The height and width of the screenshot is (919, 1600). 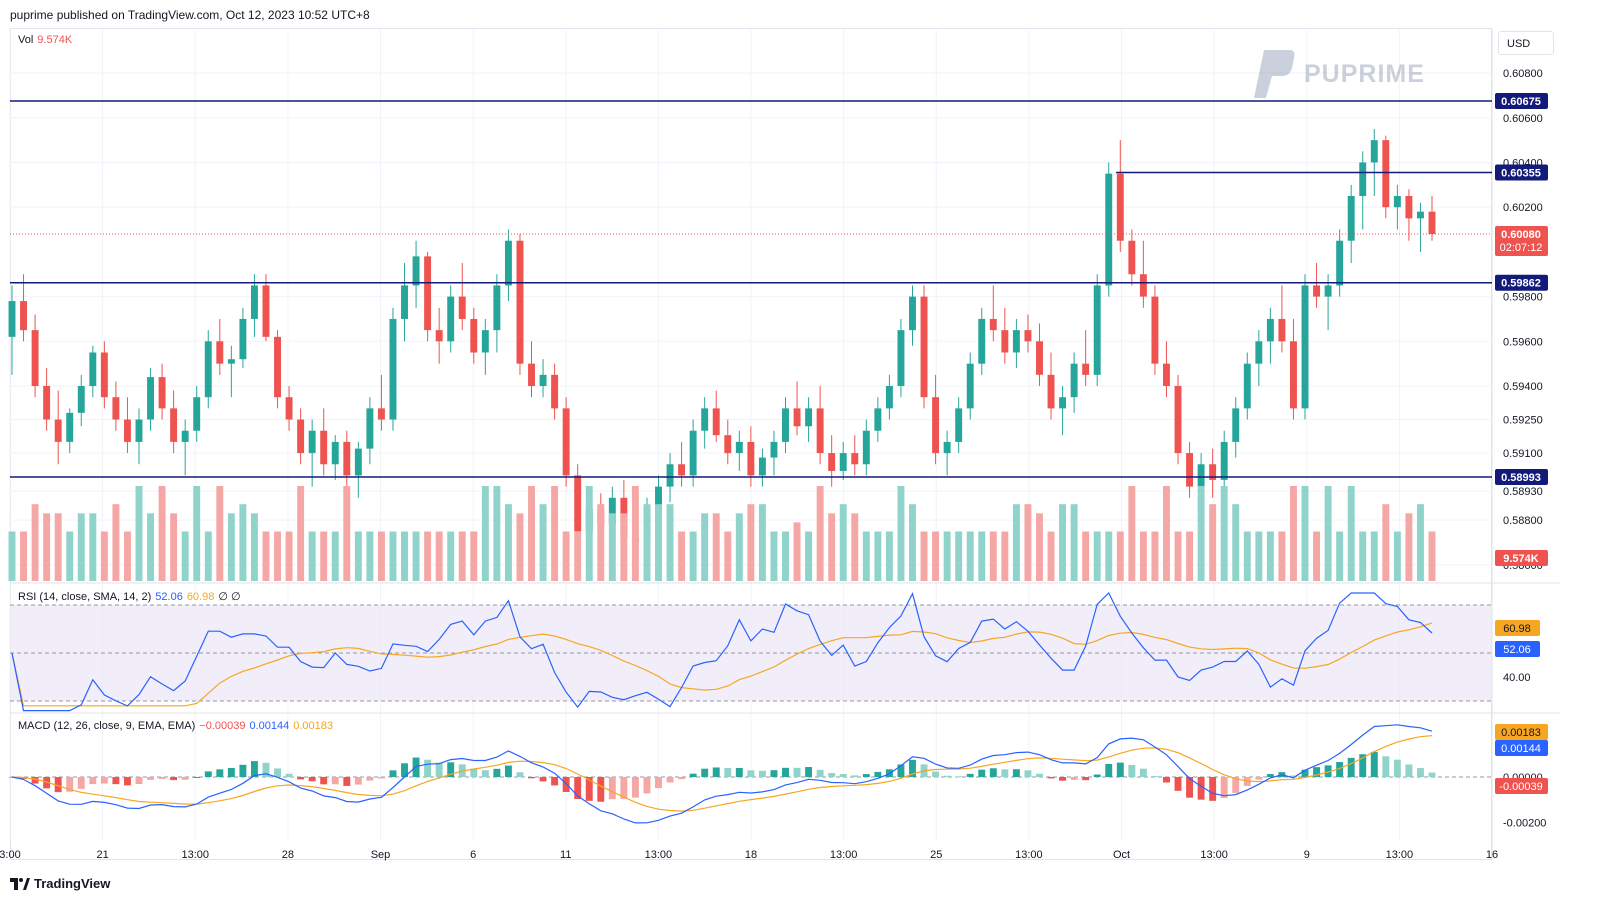 What do you see at coordinates (107, 726) in the screenshot?
I see `macd-legend-label: MACD (12, 26, close, 9, EMA, EMA)` at bounding box center [107, 726].